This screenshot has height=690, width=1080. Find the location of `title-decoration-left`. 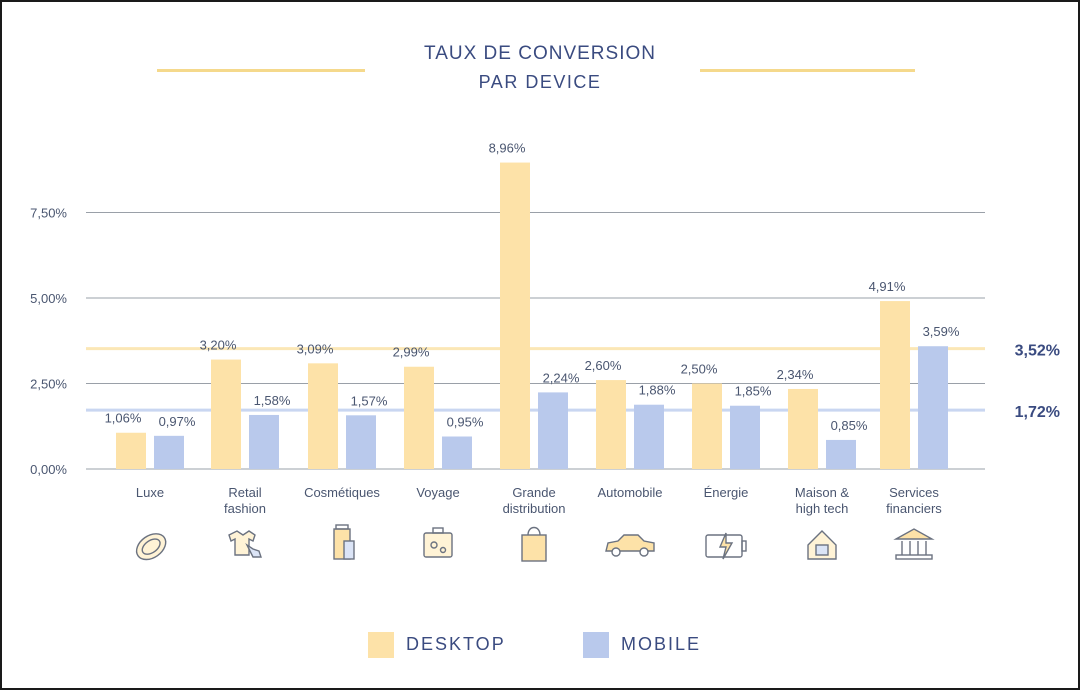

title-decoration-left is located at coordinates (261, 70).